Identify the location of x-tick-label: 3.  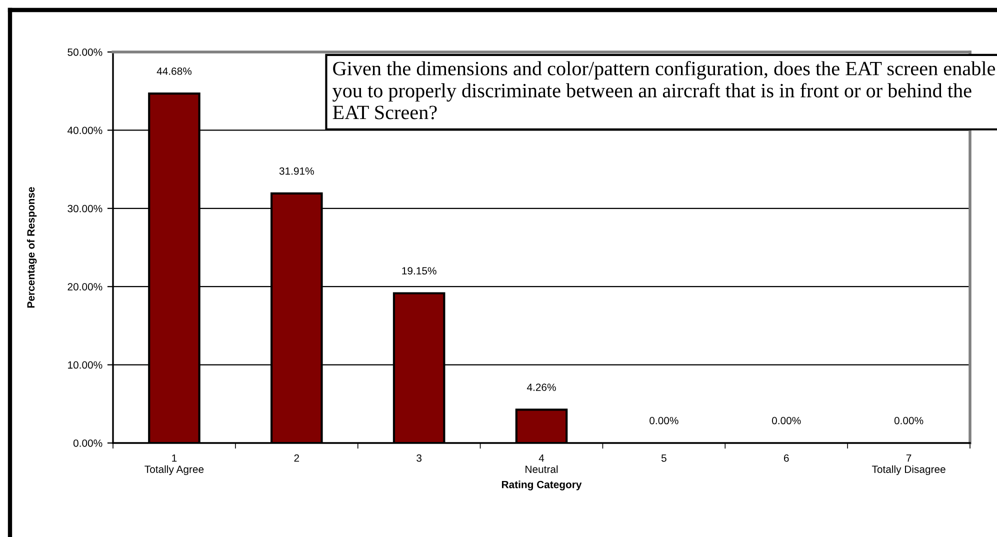
(419, 458).